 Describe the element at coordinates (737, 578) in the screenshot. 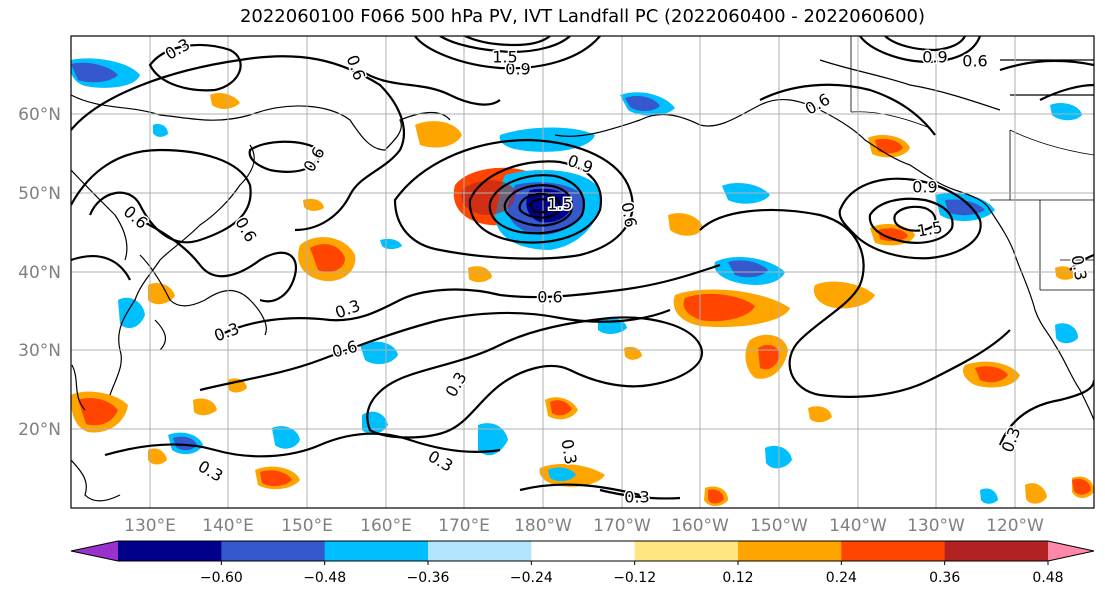

I see `colorbar-tick-label: 0.12` at that location.